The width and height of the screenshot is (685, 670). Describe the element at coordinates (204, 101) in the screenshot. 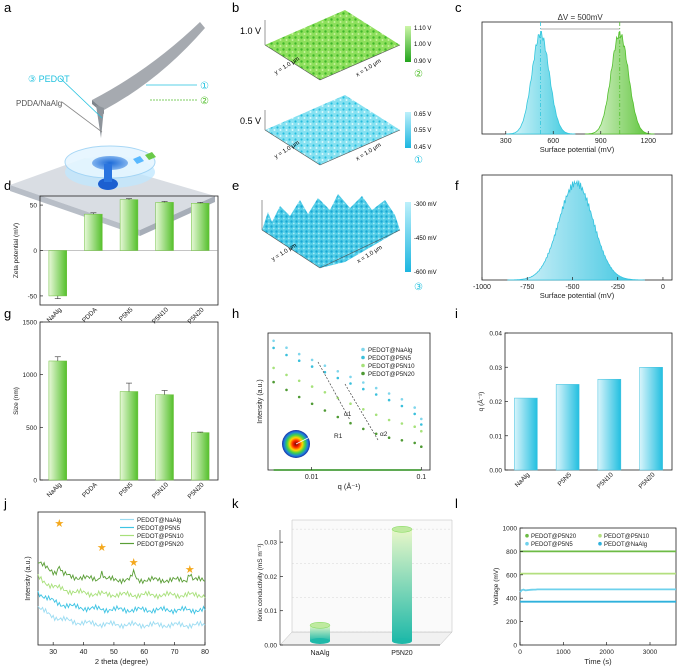

I see `circle2-label: ②` at that location.